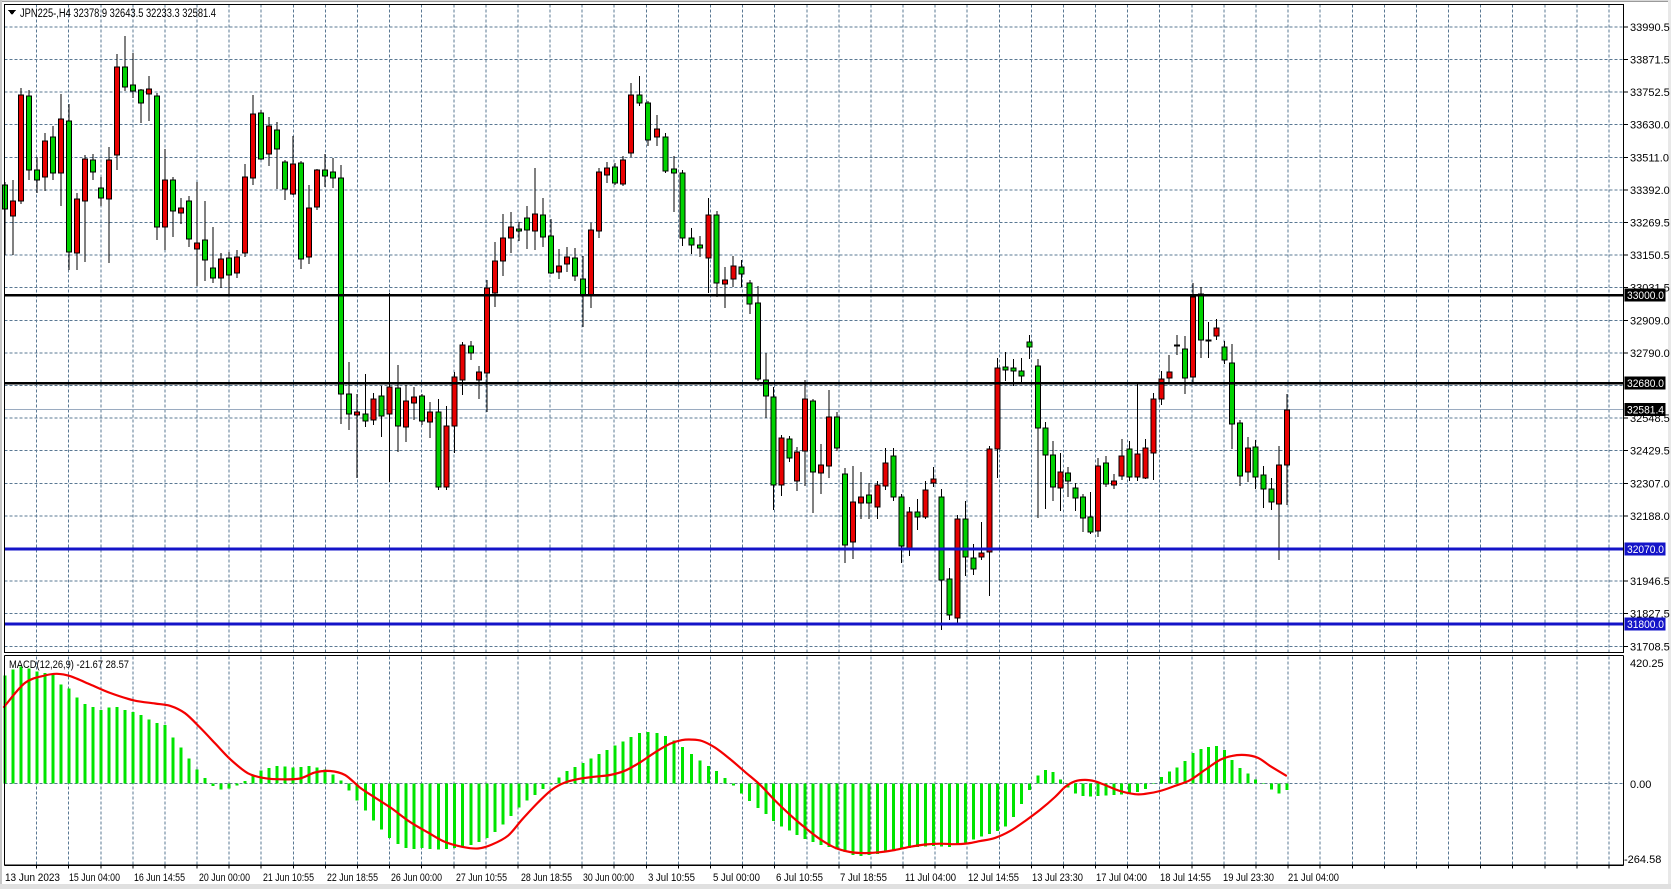 This screenshot has height=894, width=1671. What do you see at coordinates (736, 878) in the screenshot?
I see `svg-text: 5 Jul 00:00` at bounding box center [736, 878].